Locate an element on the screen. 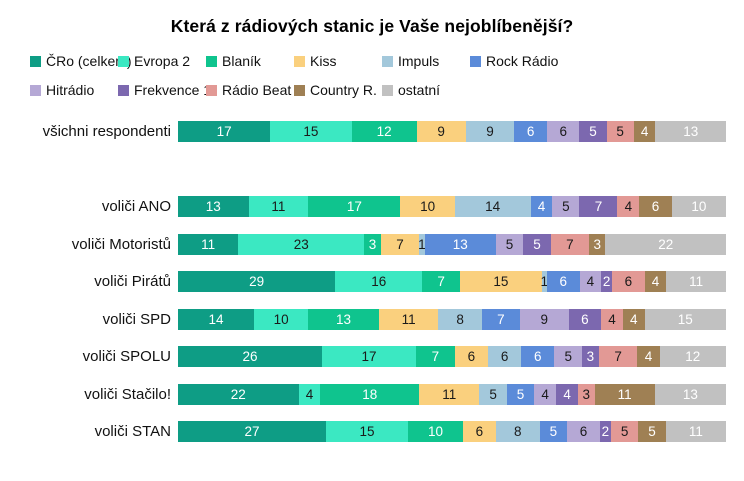 The width and height of the screenshot is (744, 481). chart-row-volici-motoristu: voliči Motoristů 11 23 3 7 1 13 5 5 7 3 22 is located at coordinates (363, 244).